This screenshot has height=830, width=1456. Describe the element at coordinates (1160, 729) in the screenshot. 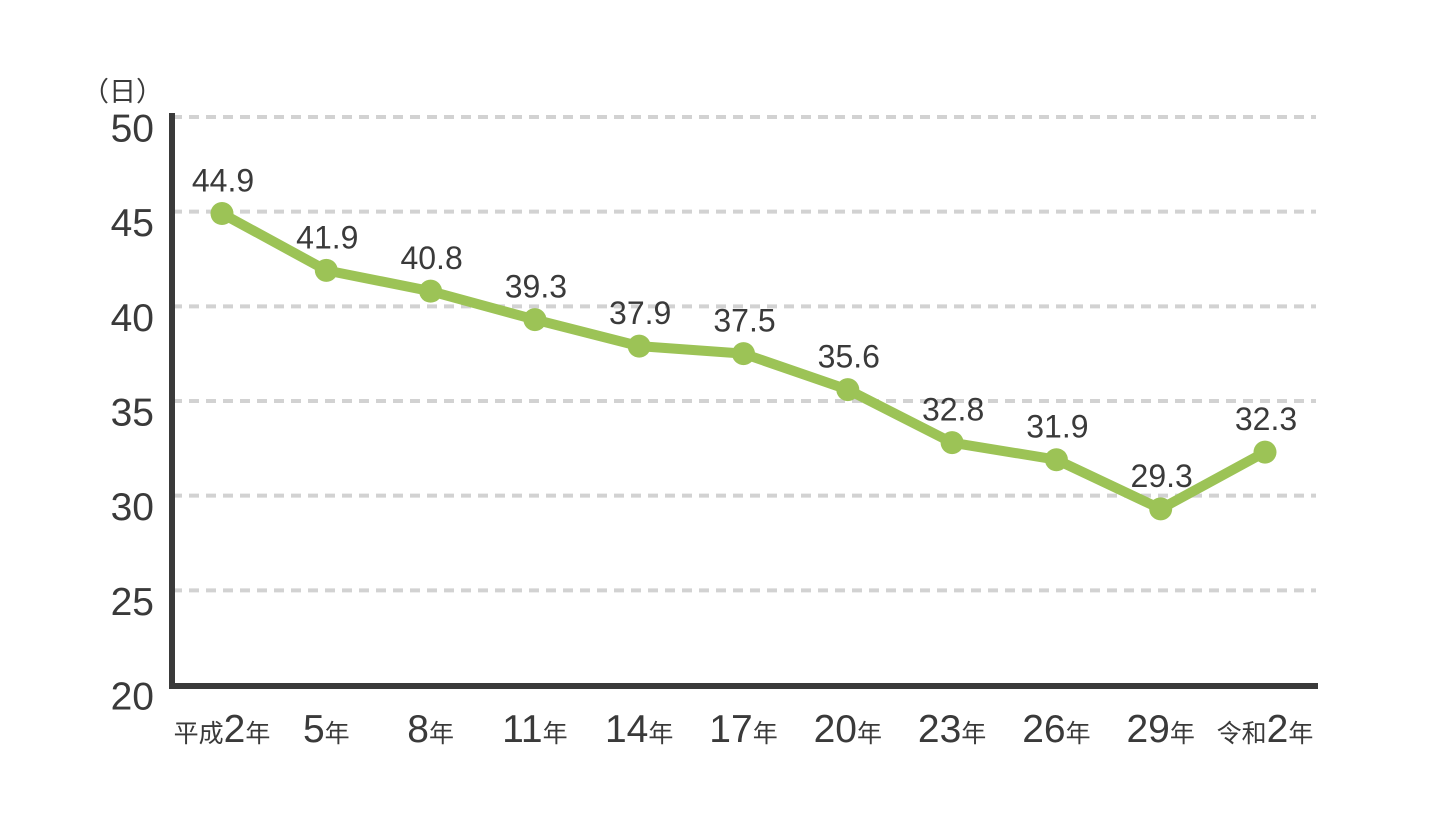

I see `x-tick-label: 29年` at that location.